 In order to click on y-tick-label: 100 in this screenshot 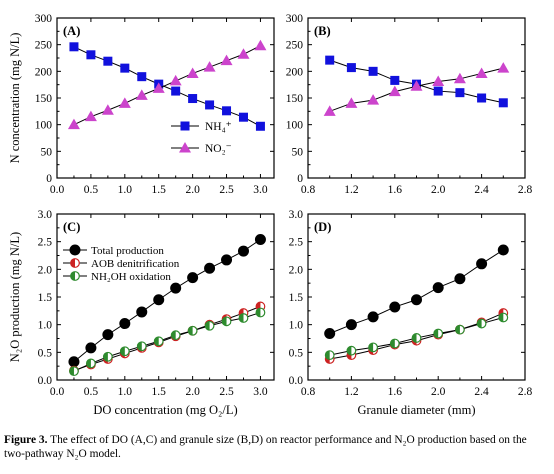, I will do `click(44, 126)`.